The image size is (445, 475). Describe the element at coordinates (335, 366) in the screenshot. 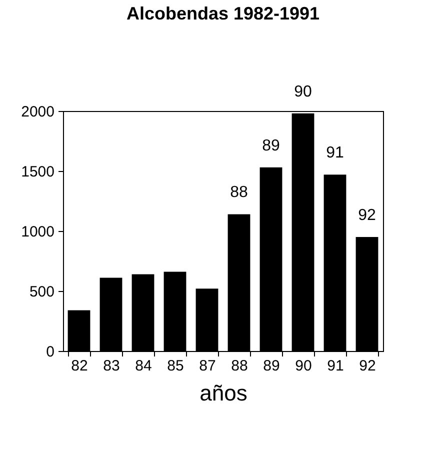

I see `x-tick-label: 91` at that location.